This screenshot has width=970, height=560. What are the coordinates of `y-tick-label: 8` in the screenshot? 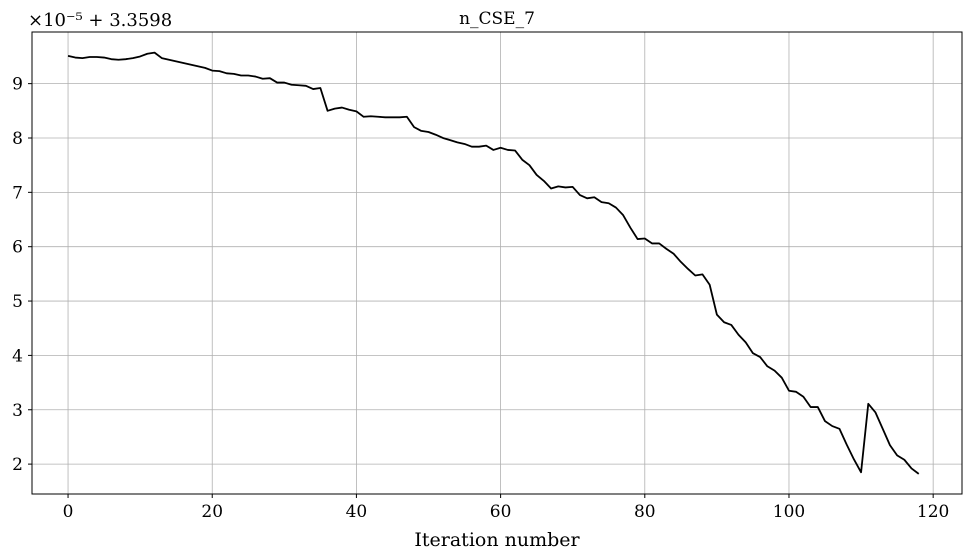 It's located at (17, 139).